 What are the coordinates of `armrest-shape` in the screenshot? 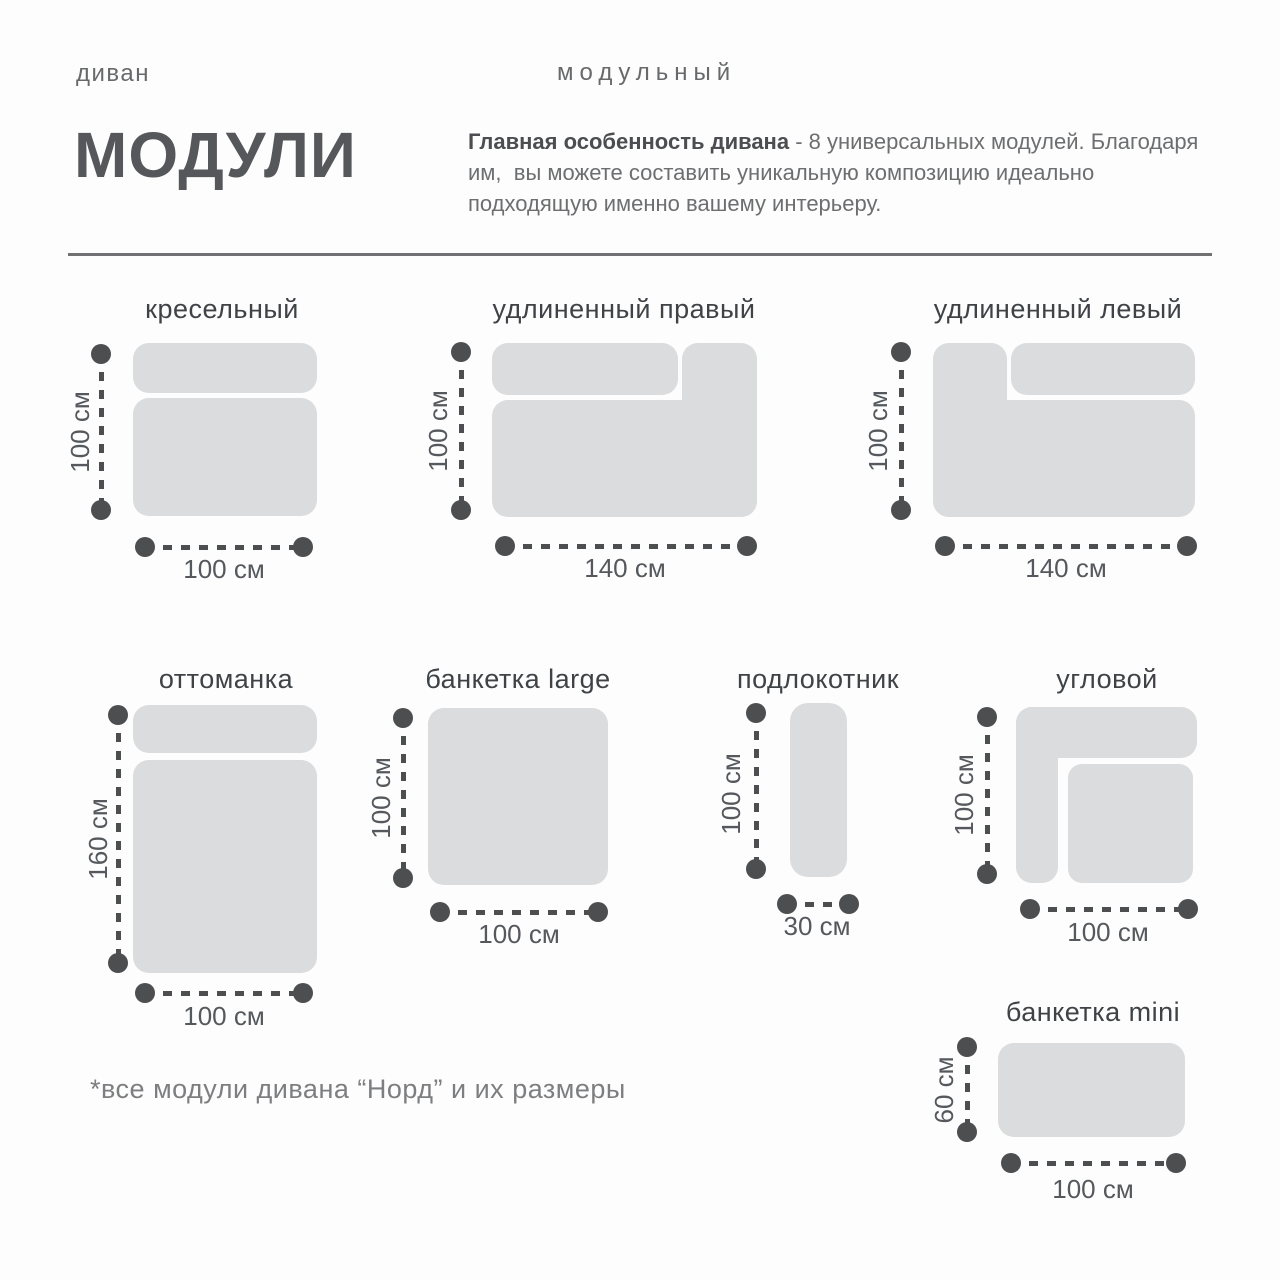 It's located at (818, 790).